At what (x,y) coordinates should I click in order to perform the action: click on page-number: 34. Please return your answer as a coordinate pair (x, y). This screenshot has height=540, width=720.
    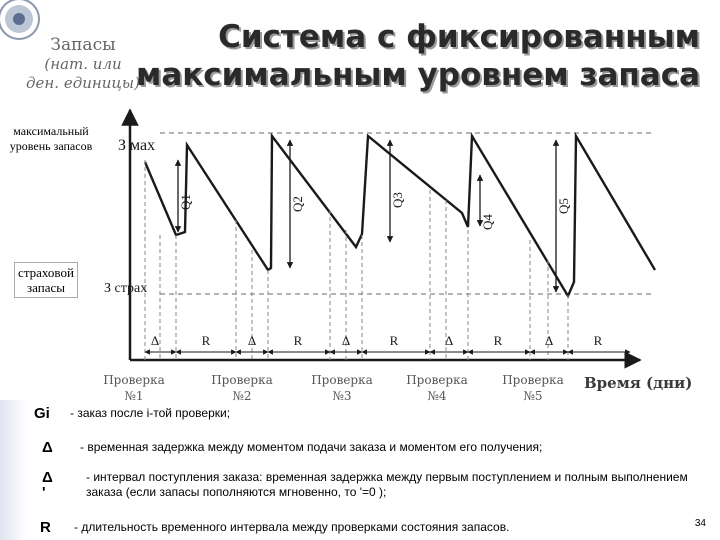
    Looking at the image, I should click on (700, 523).